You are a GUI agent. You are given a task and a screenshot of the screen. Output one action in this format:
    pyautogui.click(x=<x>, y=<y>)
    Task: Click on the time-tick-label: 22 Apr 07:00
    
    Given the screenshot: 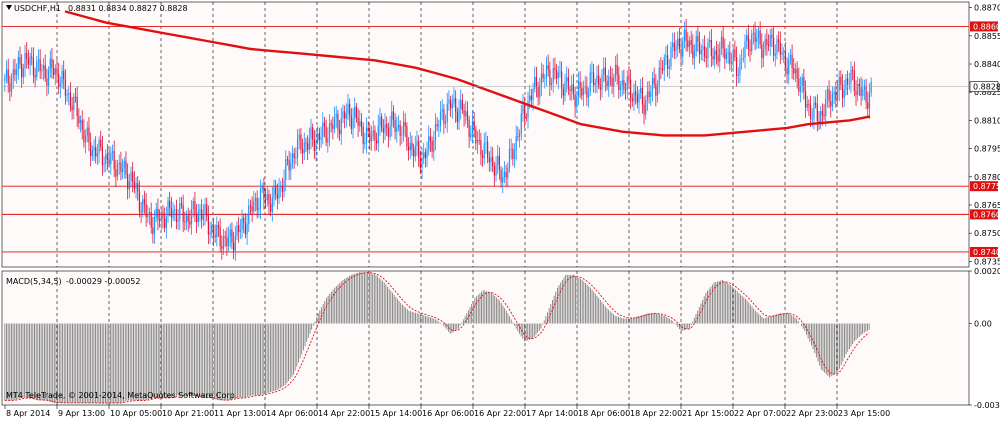 What is the action you would take?
    pyautogui.click(x=760, y=413)
    